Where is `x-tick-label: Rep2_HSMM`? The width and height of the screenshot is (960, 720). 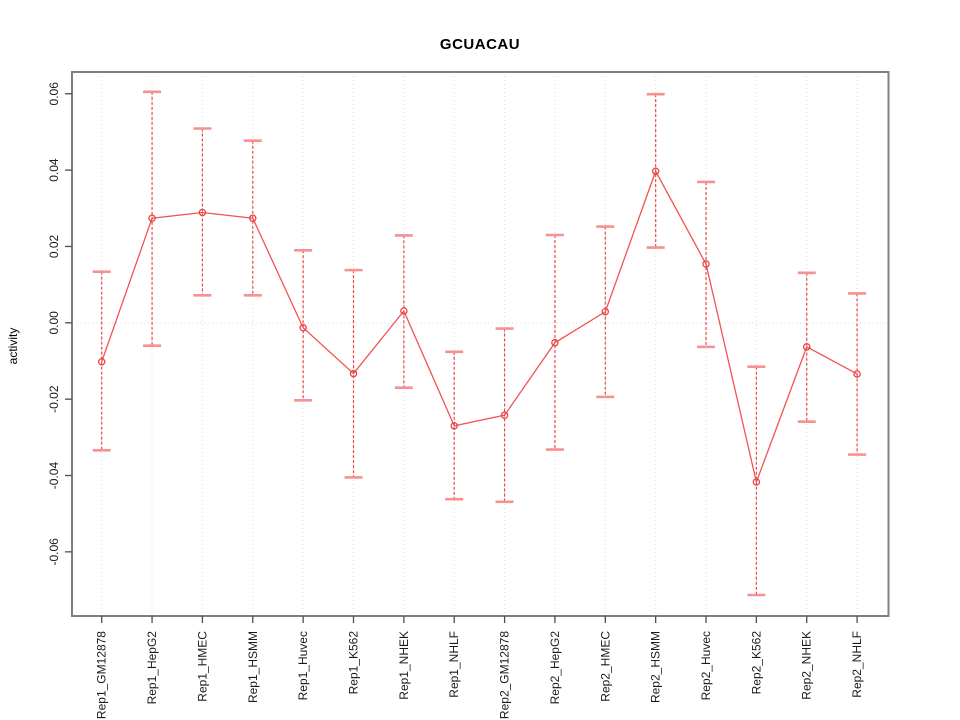
x-tick-label: Rep2_HSMM is located at coordinates (656, 667).